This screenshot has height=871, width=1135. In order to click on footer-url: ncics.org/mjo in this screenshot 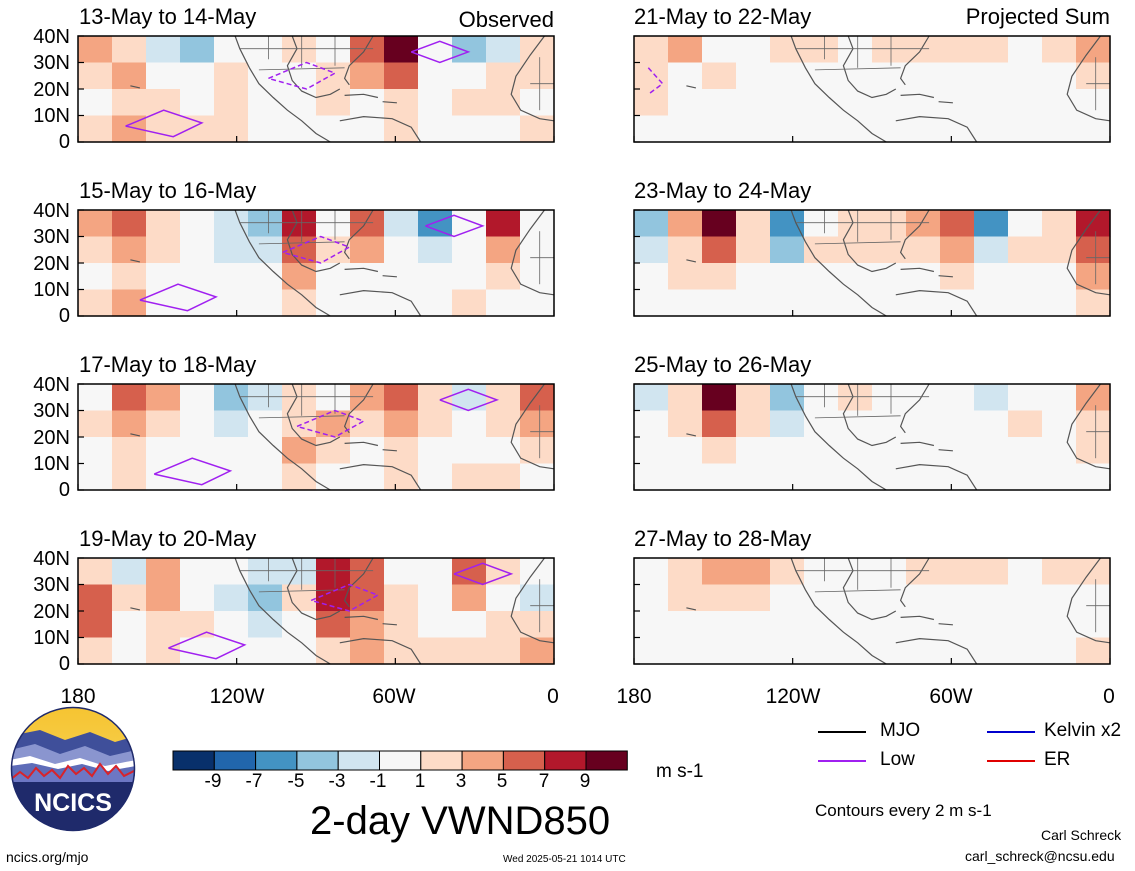, I will do `click(47, 857)`.